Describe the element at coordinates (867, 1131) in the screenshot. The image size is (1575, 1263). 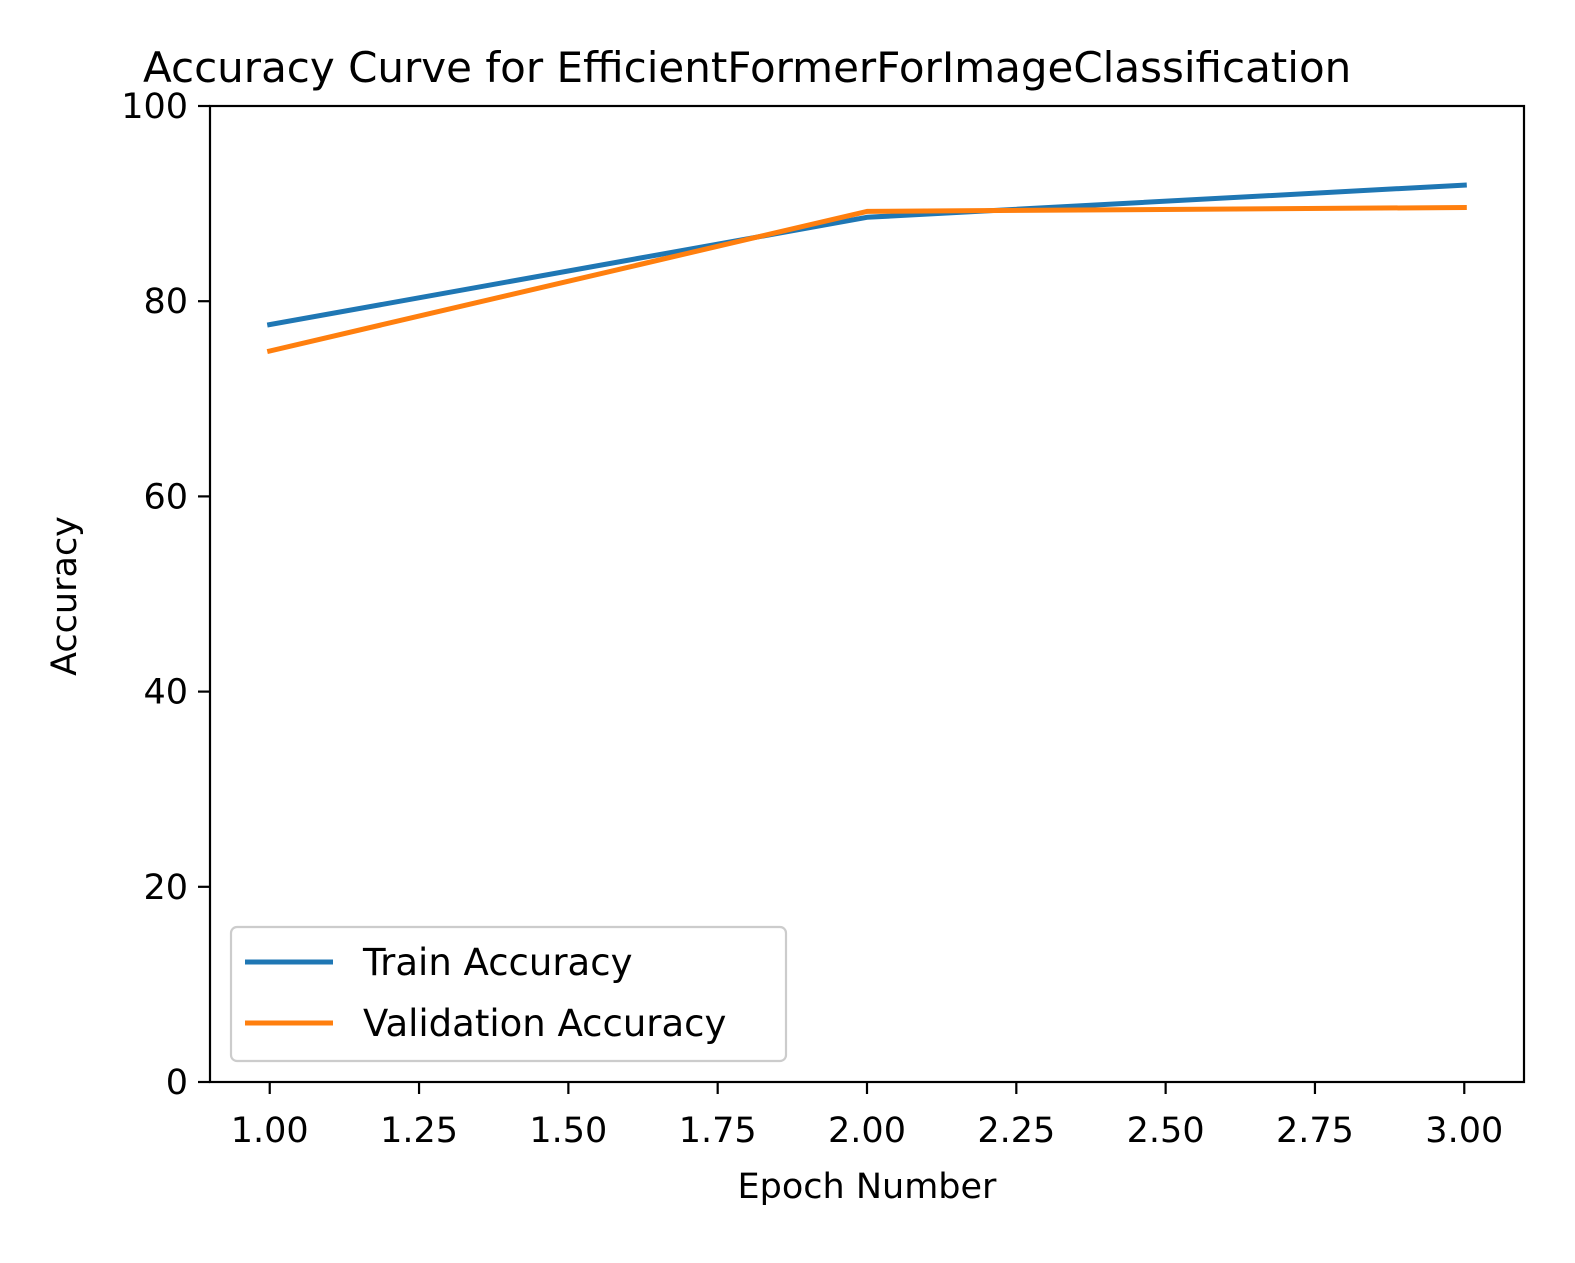
I see `x-tick-label: 2.00` at that location.